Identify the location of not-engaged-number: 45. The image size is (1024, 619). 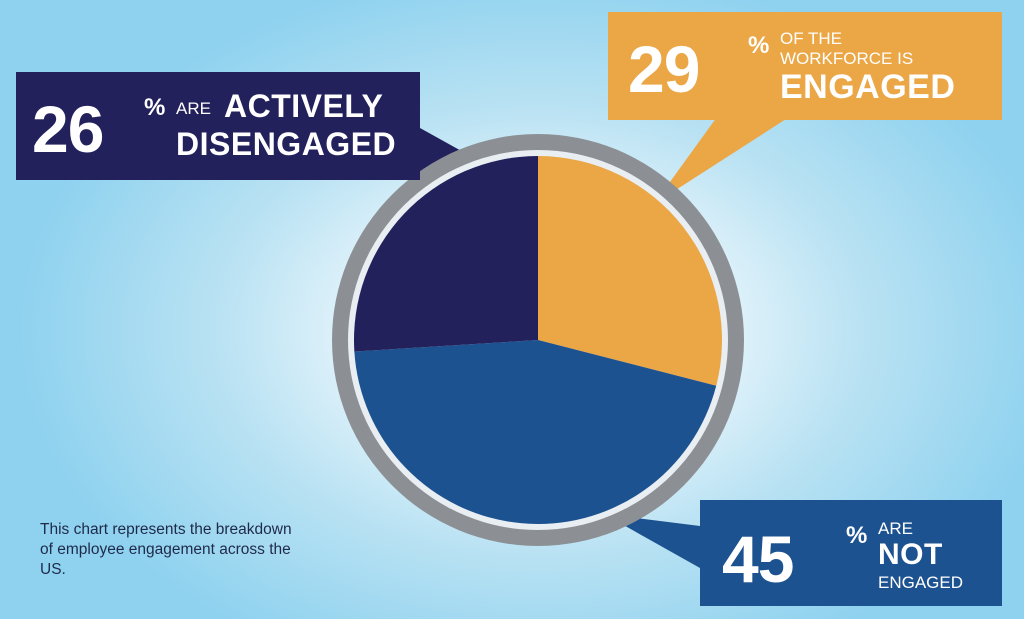
(758, 559).